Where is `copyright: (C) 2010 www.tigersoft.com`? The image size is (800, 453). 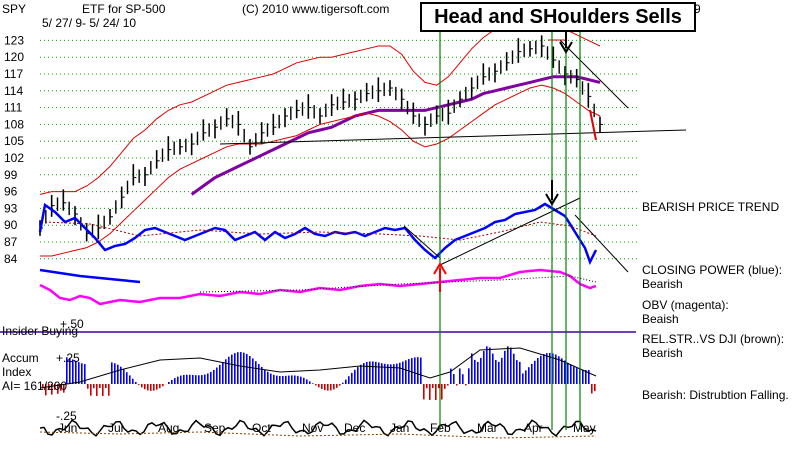 copyright: (C) 2010 www.tigersoft.com is located at coordinates (315, 9).